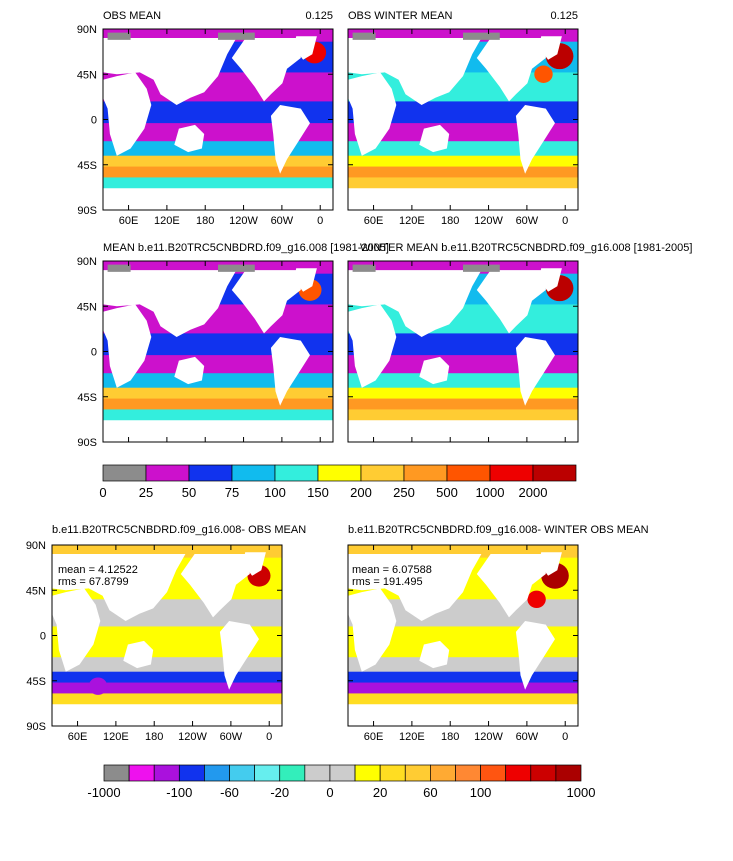  I want to click on diff-winter-obs-mean-stat-mean: mean = 6.07588, so click(392, 570).